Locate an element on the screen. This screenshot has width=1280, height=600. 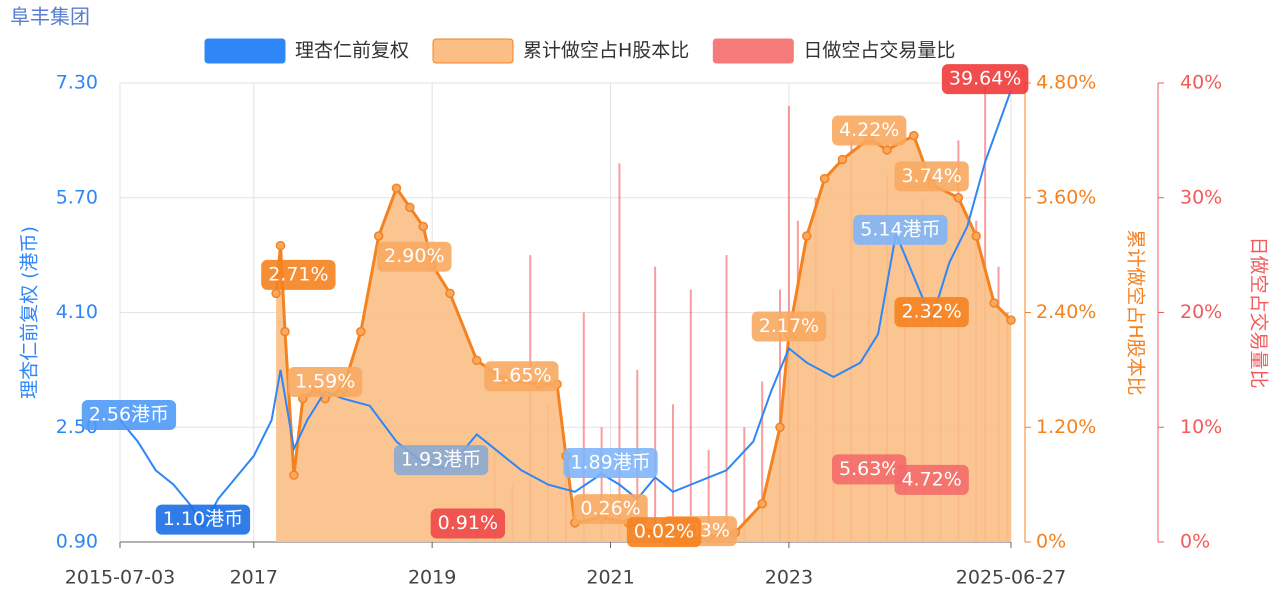
data-label-text: 5.63% is located at coordinates (869, 469).